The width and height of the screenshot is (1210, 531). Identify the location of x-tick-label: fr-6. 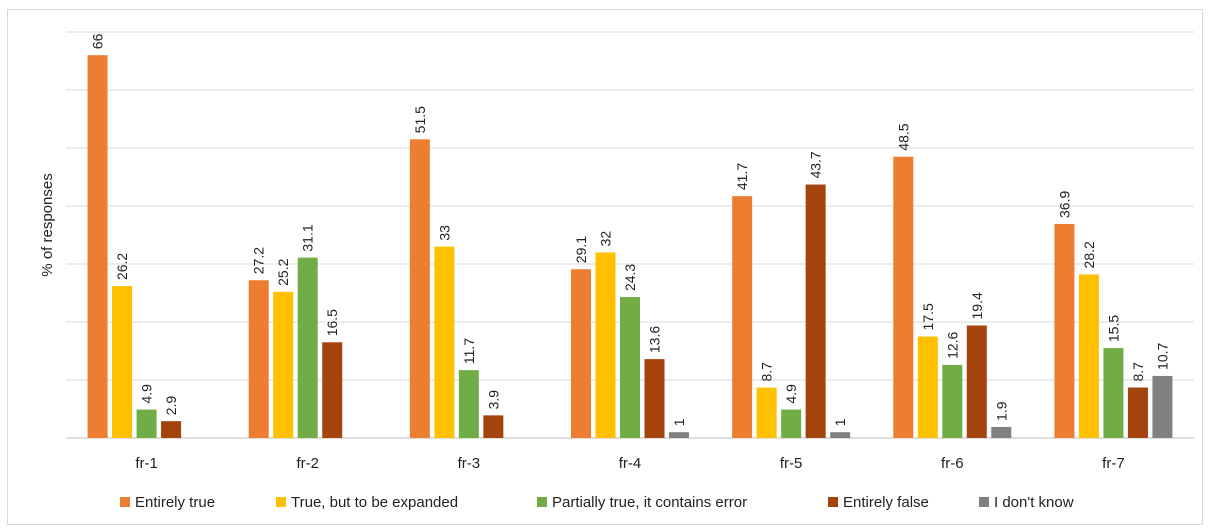
(952, 463).